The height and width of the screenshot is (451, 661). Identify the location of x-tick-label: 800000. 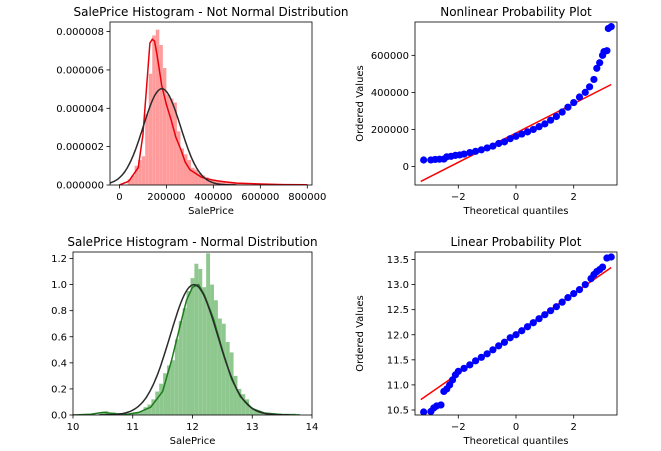
(307, 197).